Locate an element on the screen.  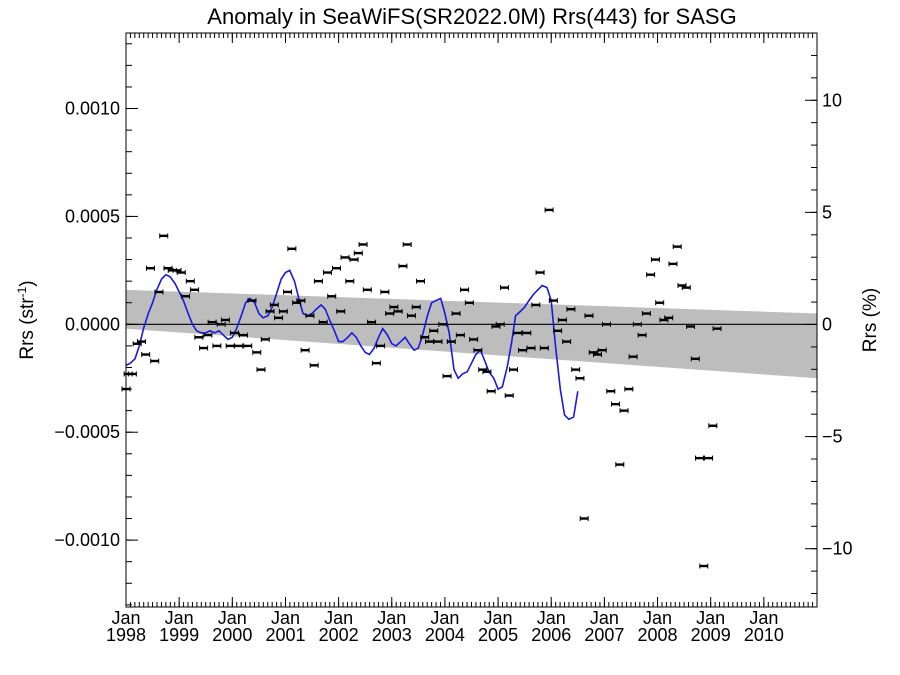
x-tick-year-label: 2000 is located at coordinates (232, 635).